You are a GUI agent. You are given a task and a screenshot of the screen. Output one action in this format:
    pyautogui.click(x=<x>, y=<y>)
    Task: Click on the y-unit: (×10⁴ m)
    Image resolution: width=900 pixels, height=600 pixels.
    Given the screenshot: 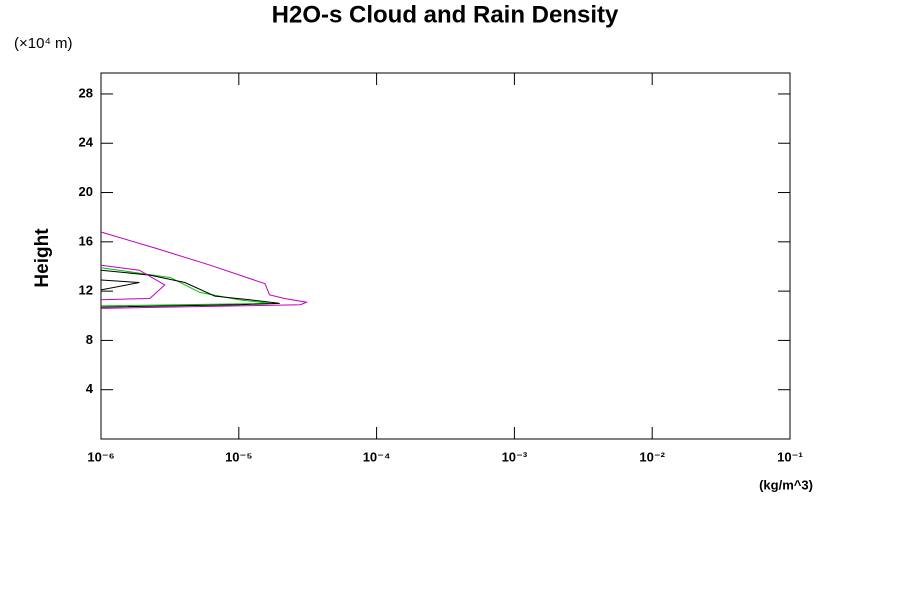 What is the action you would take?
    pyautogui.click(x=43, y=43)
    